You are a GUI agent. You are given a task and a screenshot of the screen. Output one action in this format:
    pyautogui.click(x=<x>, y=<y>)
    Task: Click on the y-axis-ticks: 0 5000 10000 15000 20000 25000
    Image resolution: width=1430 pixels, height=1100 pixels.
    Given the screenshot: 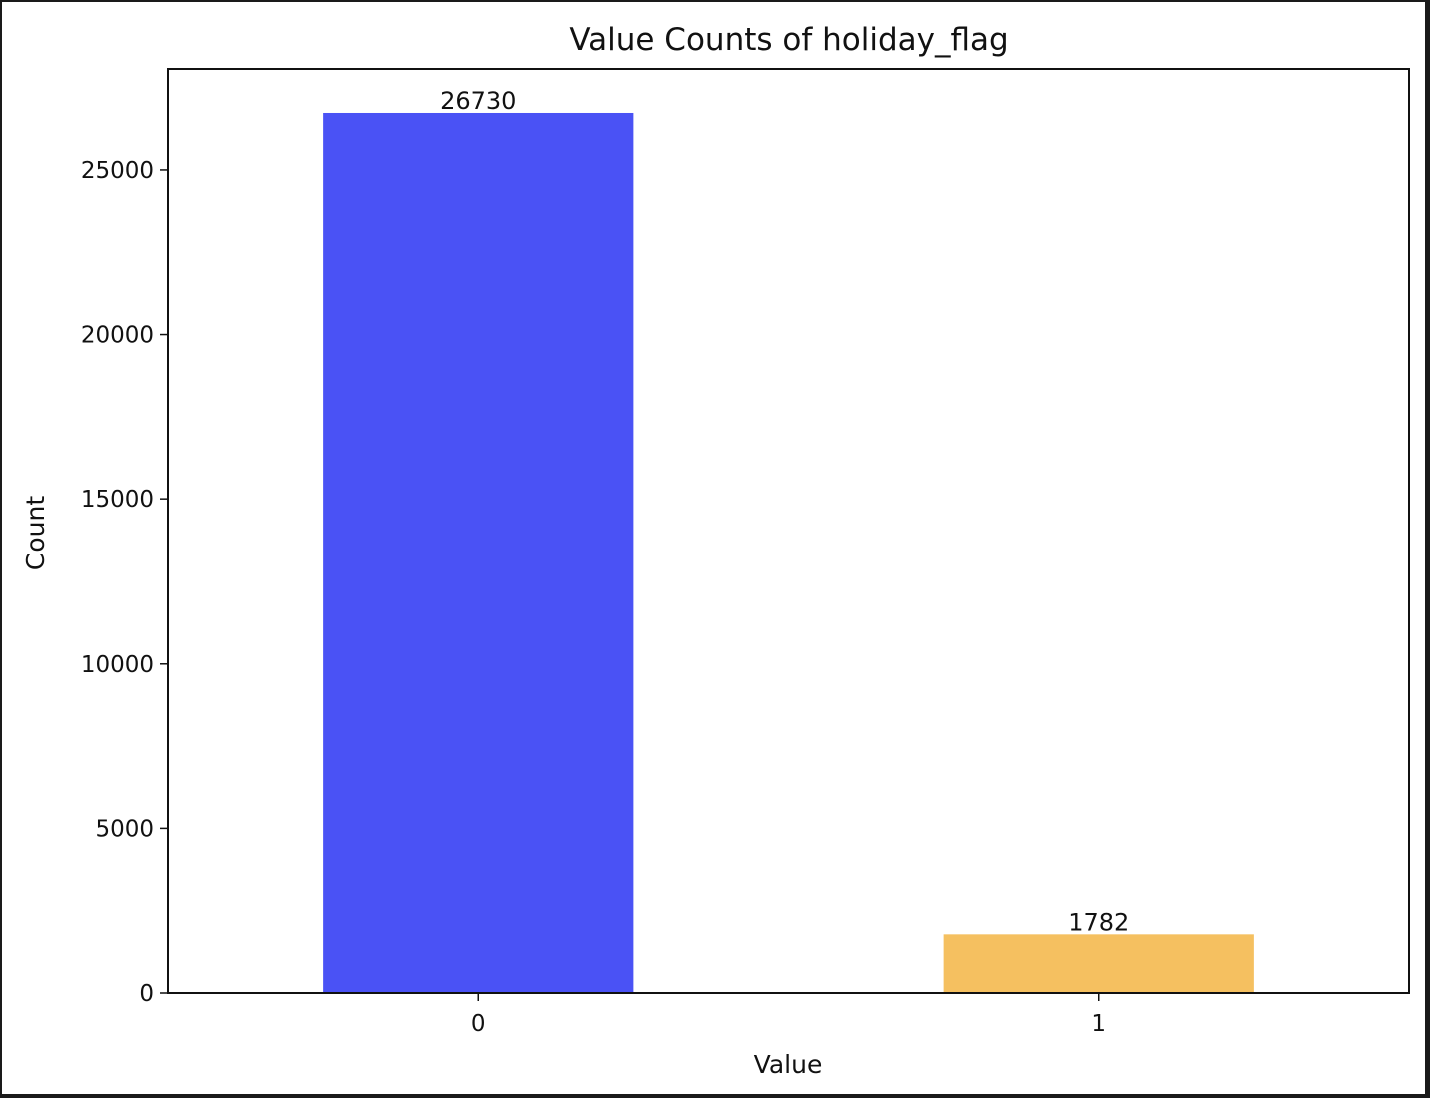 What is the action you would take?
    pyautogui.click(x=124, y=582)
    